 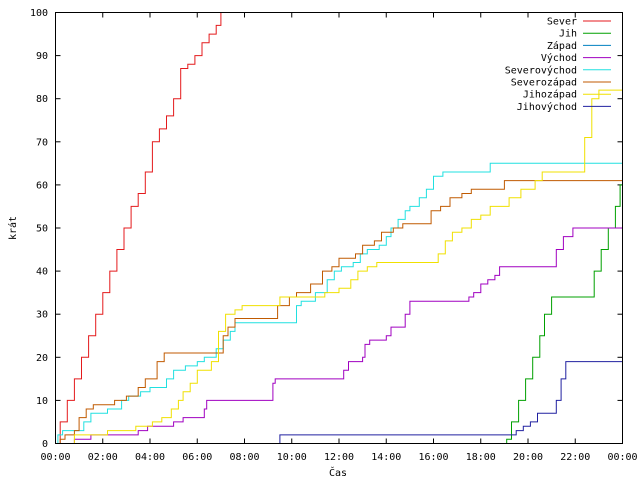 What do you see at coordinates (42, 142) in the screenshot?
I see `y-tick-label: 70` at bounding box center [42, 142].